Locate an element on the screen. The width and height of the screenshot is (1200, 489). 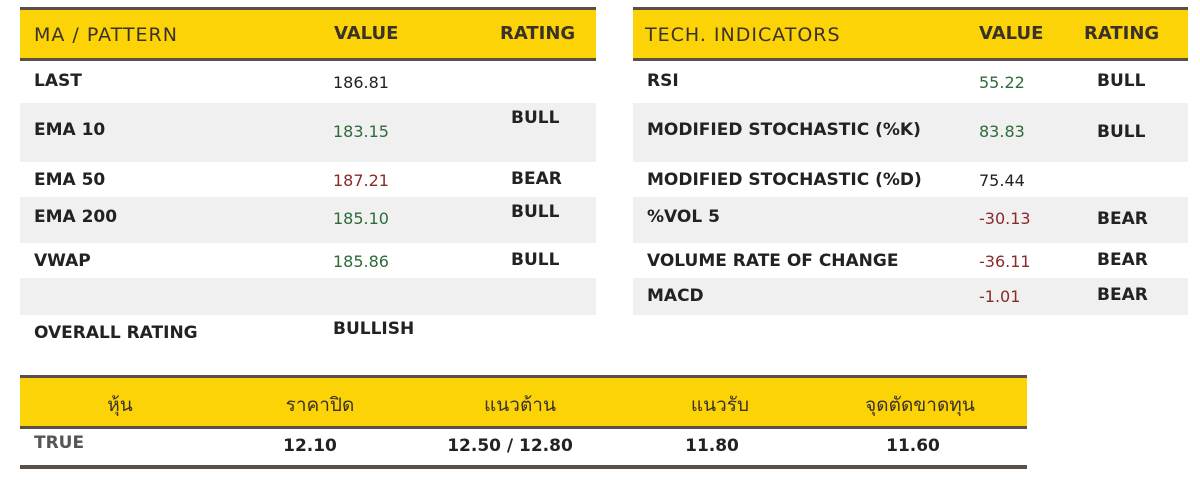
table-header: หุ้น ราคาปิด แนวต้าน แนวรับ จุดตัดขาดทุน is located at coordinates (523, 402).